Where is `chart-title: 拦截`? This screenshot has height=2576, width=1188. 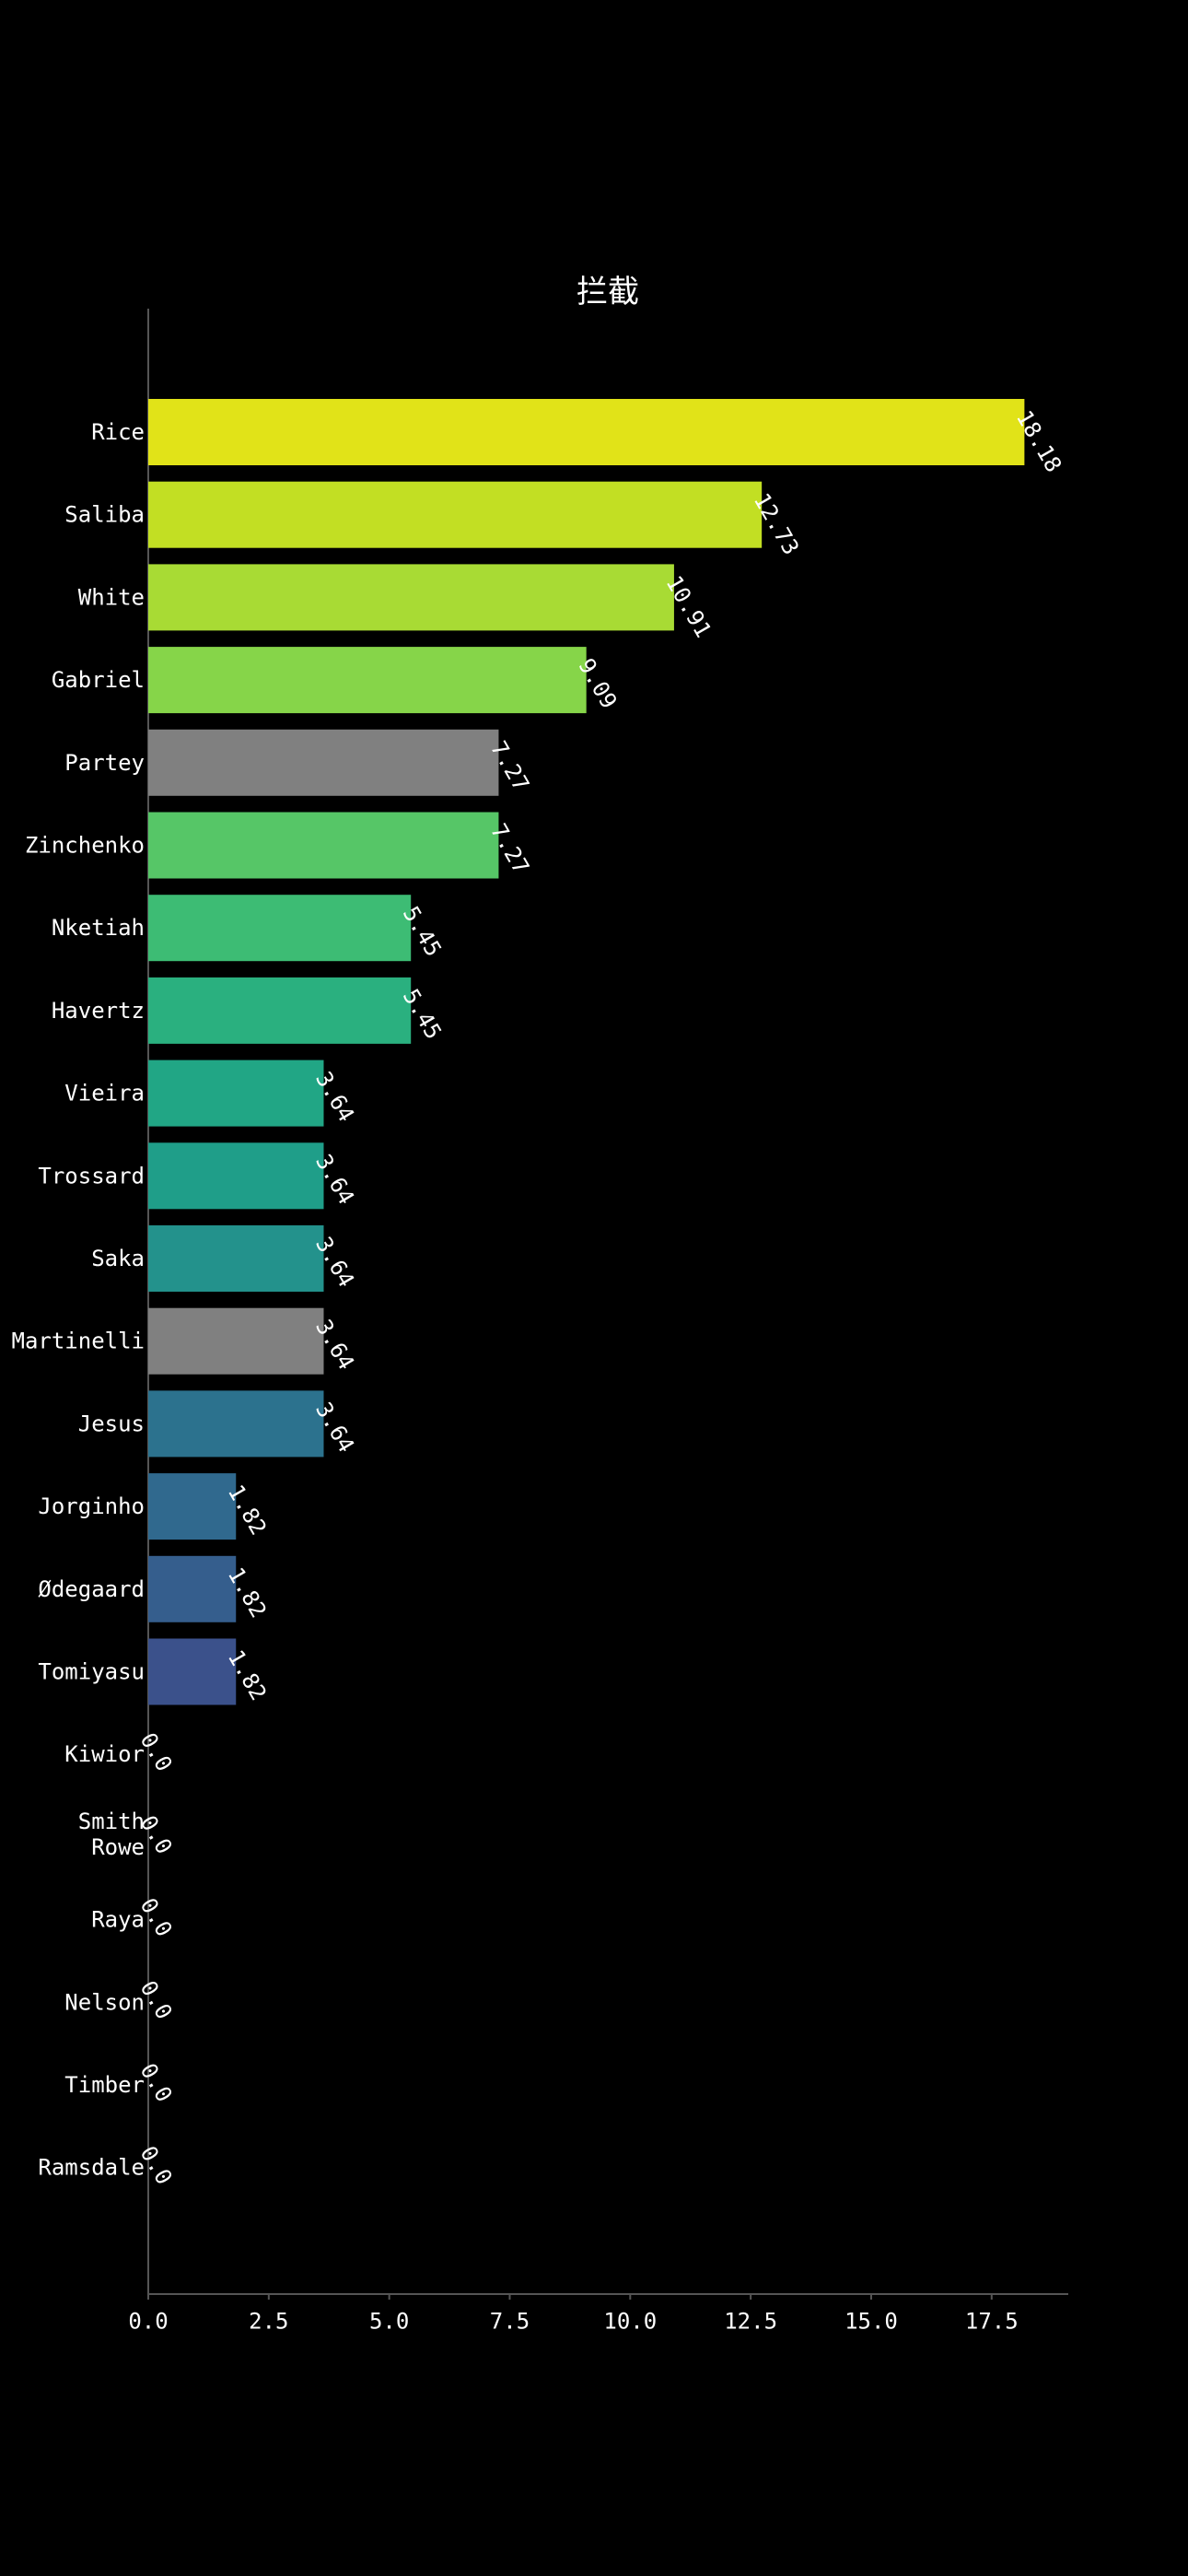
chart-title: 拦截 is located at coordinates (608, 292).